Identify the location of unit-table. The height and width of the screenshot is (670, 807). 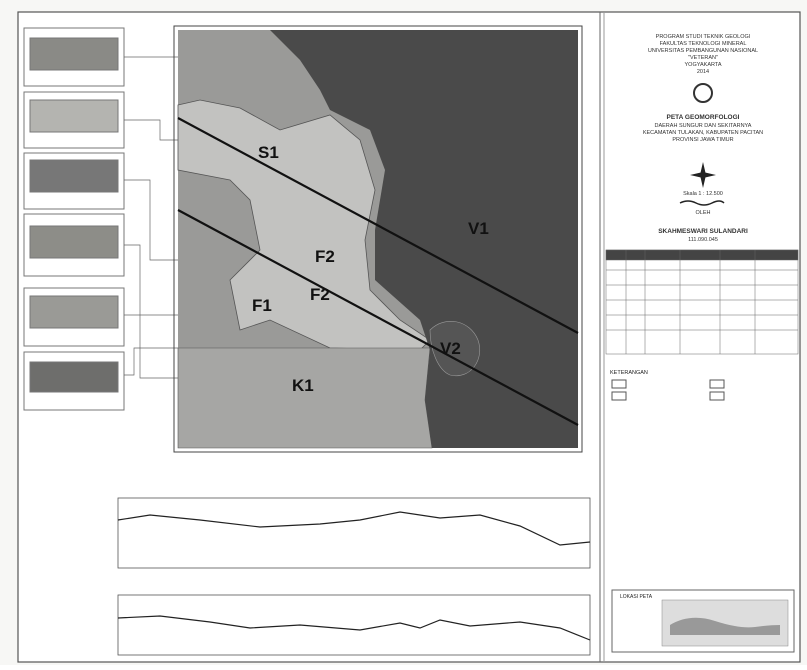
(702, 302).